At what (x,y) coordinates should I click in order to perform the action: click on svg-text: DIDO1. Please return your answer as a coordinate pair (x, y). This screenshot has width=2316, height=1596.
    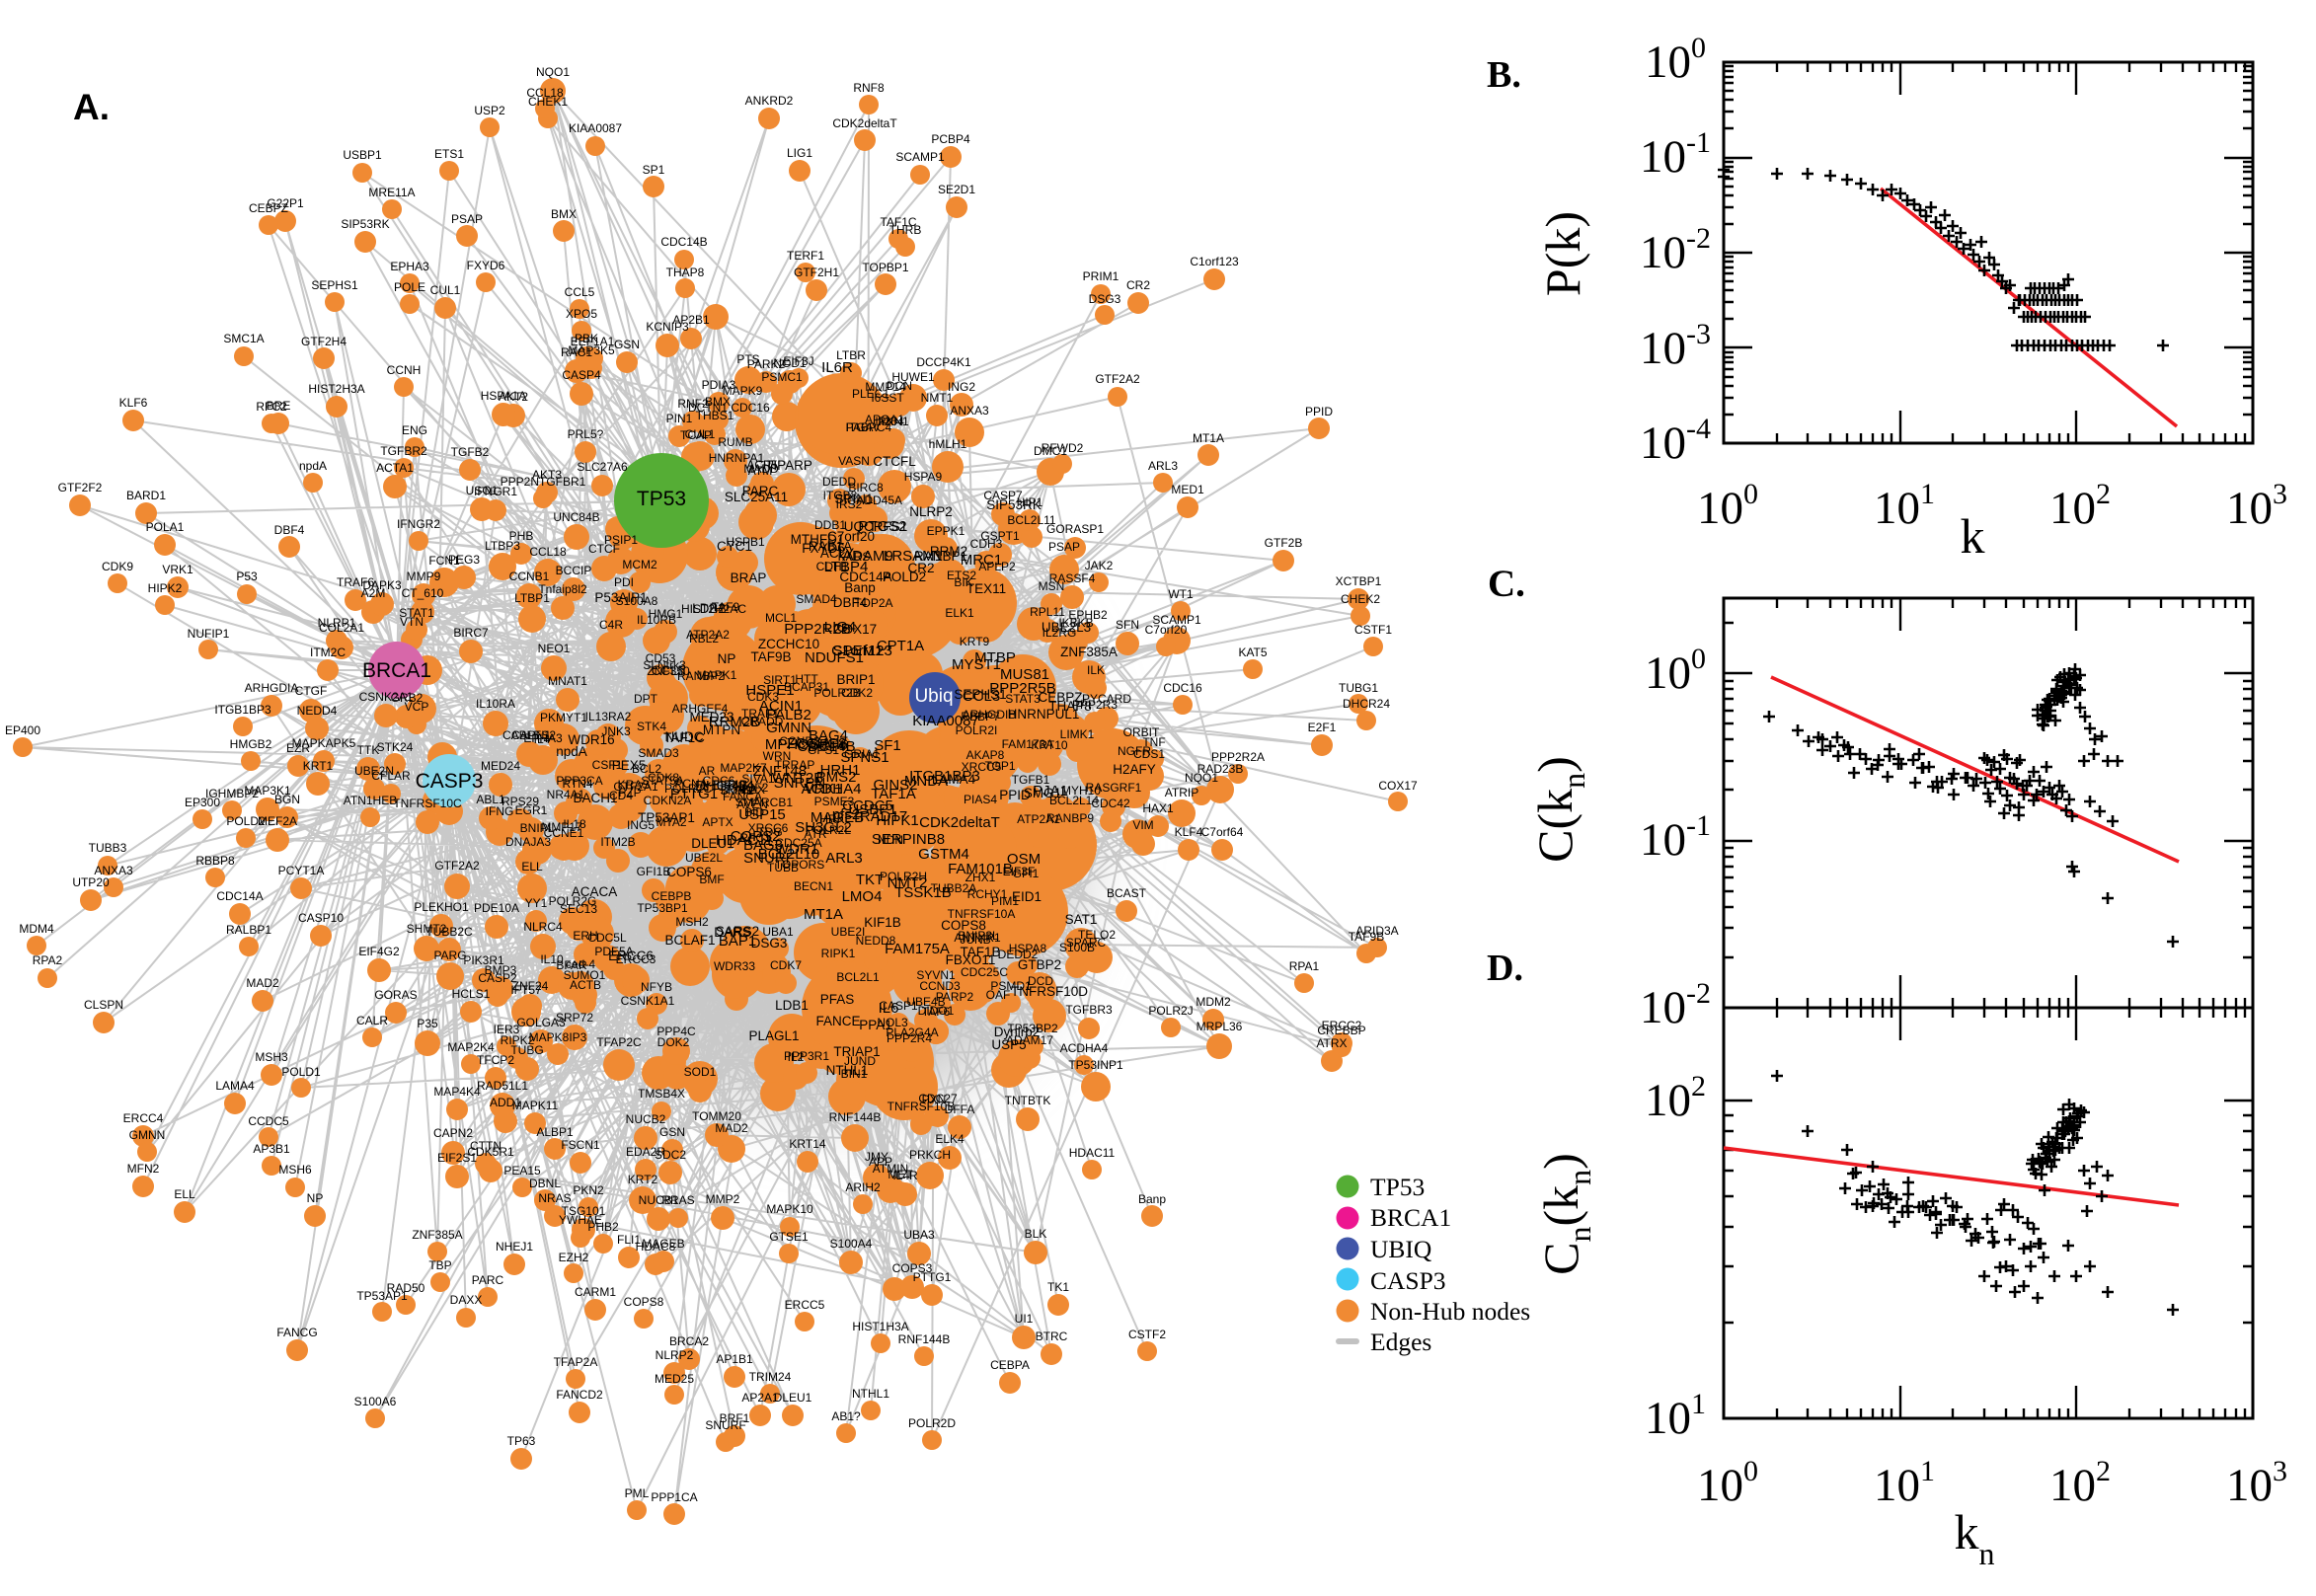
    Looking at the image, I should click on (937, 1011).